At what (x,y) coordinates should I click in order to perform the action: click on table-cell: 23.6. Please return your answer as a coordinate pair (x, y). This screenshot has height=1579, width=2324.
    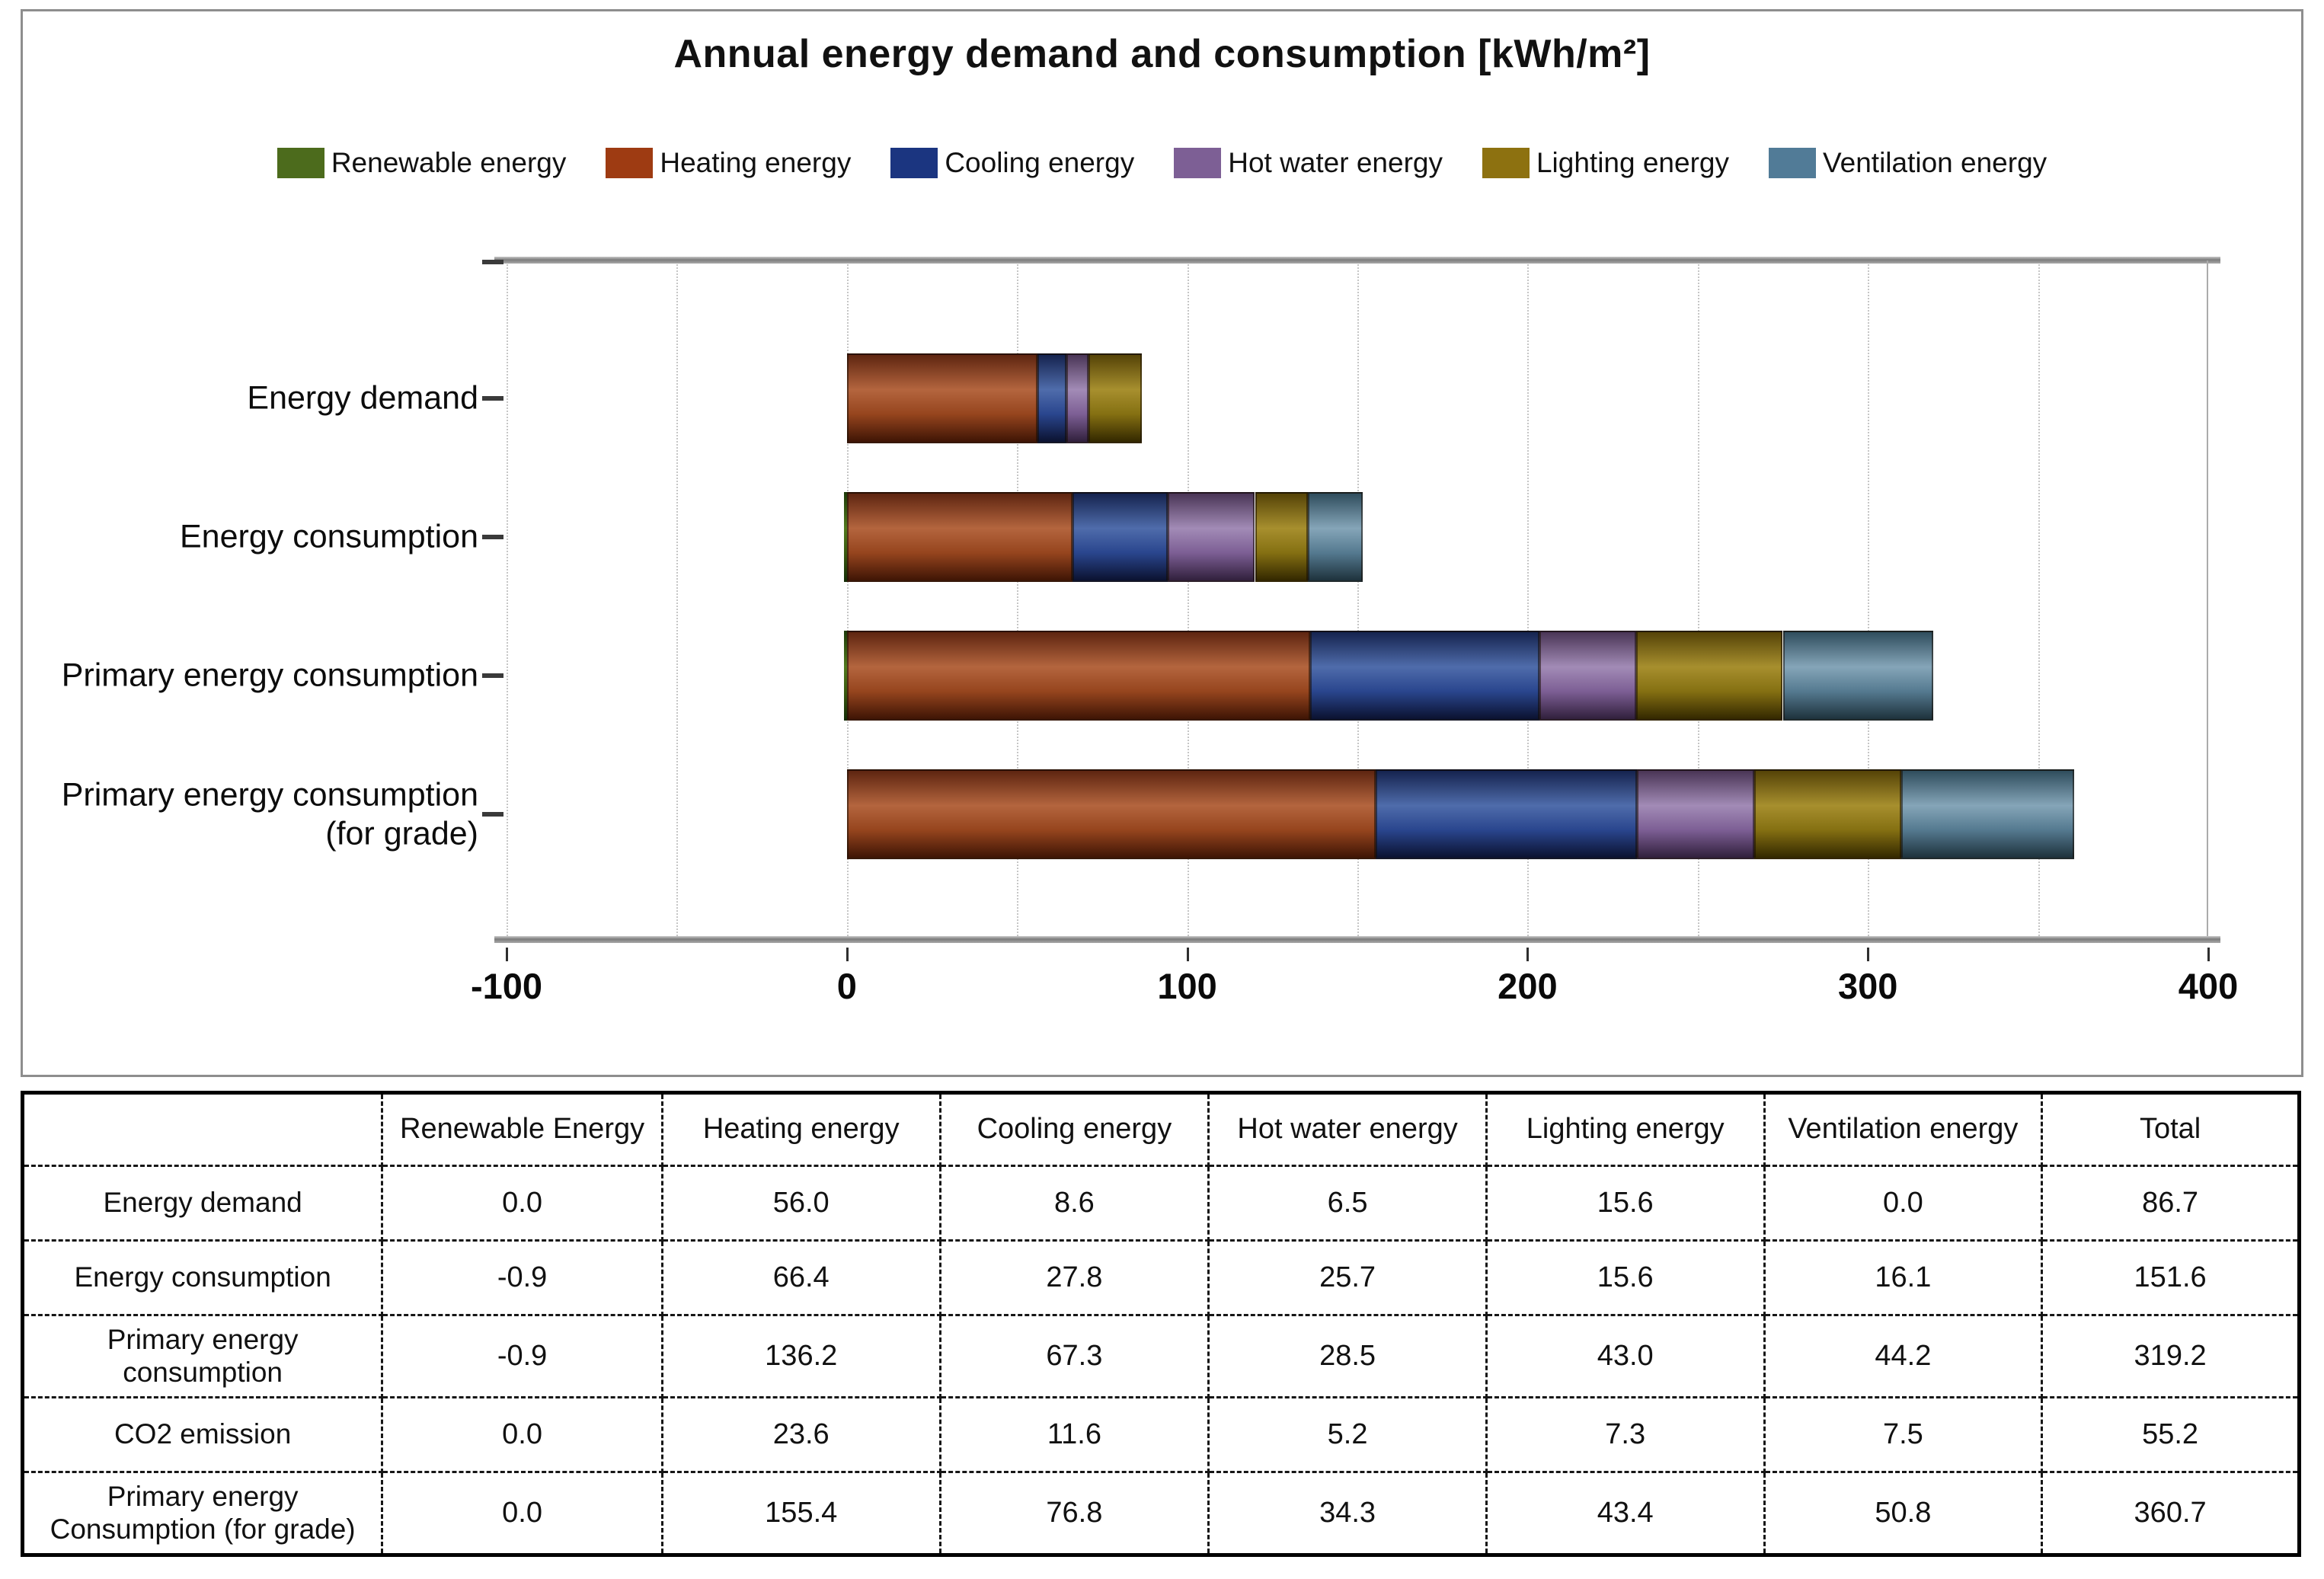
    Looking at the image, I should click on (800, 1435).